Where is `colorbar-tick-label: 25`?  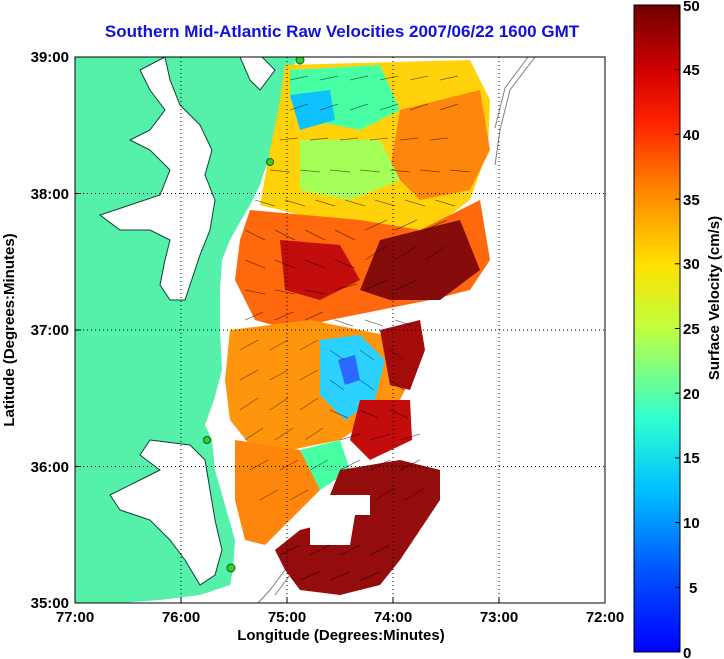
colorbar-tick-label: 25 is located at coordinates (691, 329).